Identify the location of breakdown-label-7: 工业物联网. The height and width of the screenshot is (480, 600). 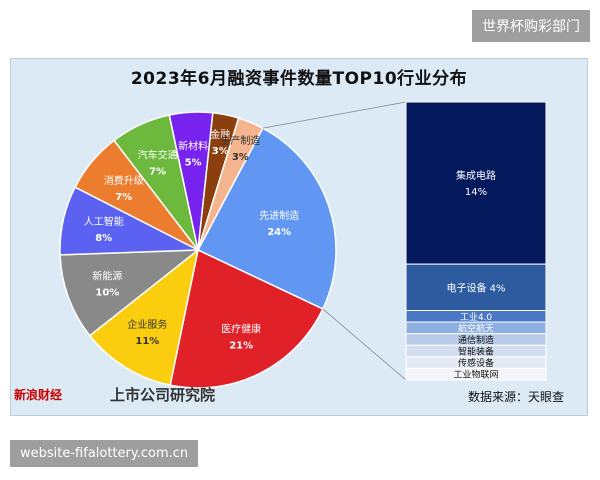
(475, 375).